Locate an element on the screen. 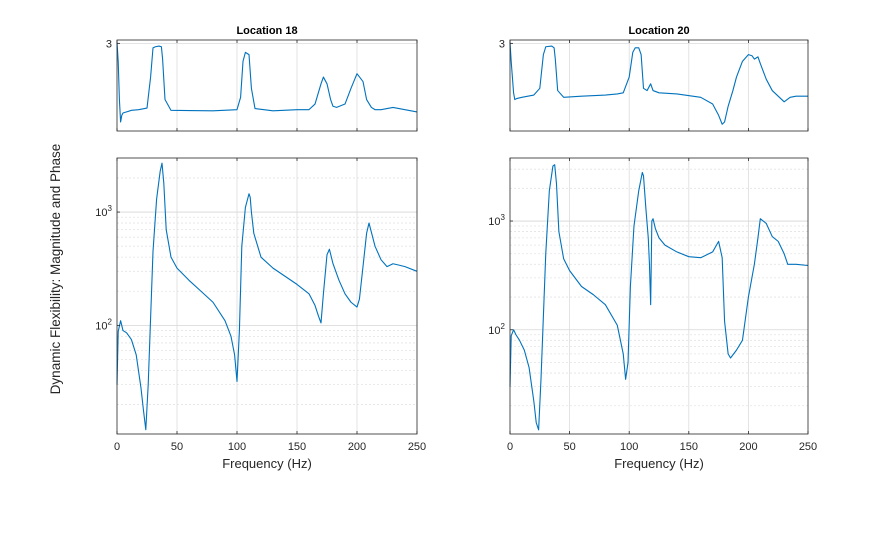 The width and height of the screenshot is (895, 540). panel-4-xtick-label-2: 100 is located at coordinates (629, 447).